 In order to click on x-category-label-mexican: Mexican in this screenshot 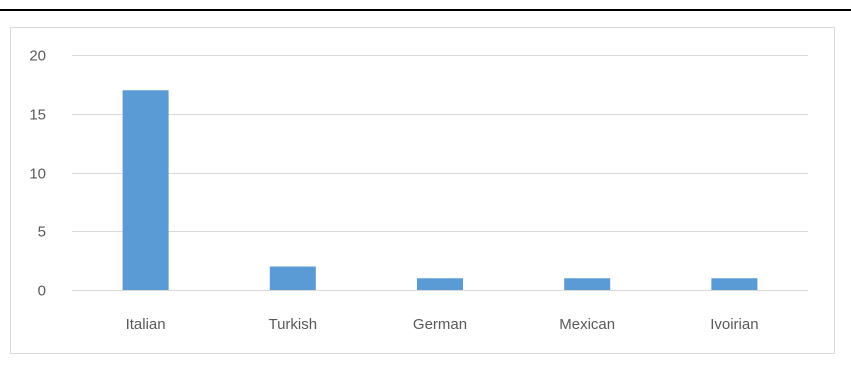, I will do `click(587, 324)`.